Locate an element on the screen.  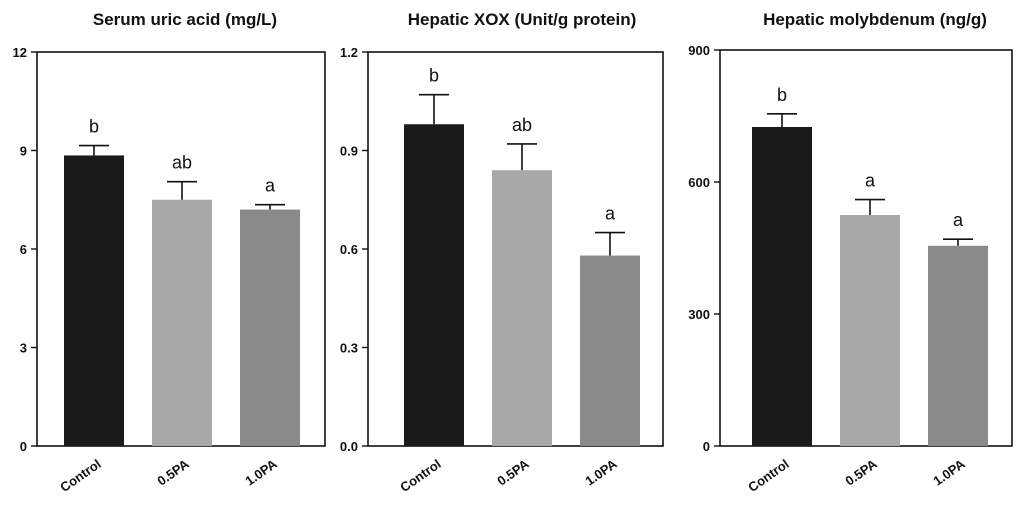
y-tick-label: 12 is located at coordinates (20, 52).